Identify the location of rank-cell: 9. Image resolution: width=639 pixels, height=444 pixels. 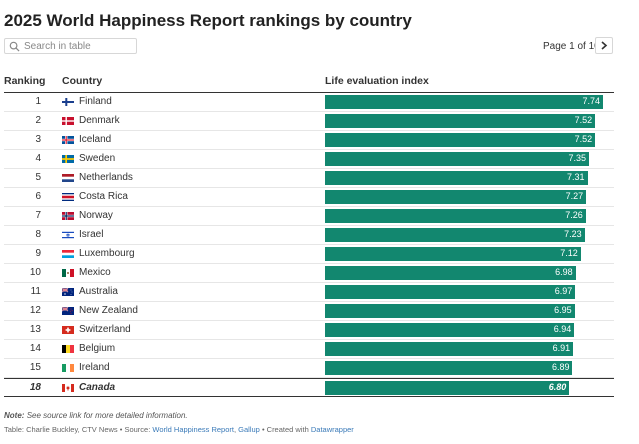
(38, 253).